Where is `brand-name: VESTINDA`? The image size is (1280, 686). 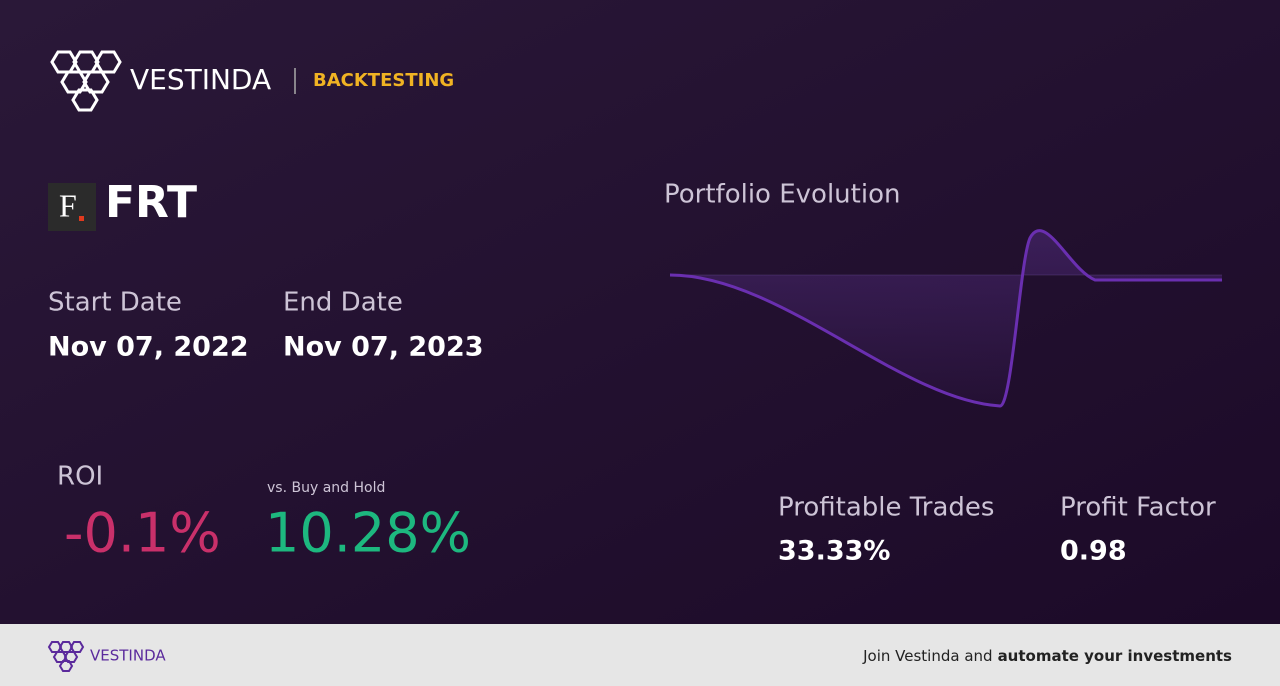 brand-name: VESTINDA is located at coordinates (200, 79).